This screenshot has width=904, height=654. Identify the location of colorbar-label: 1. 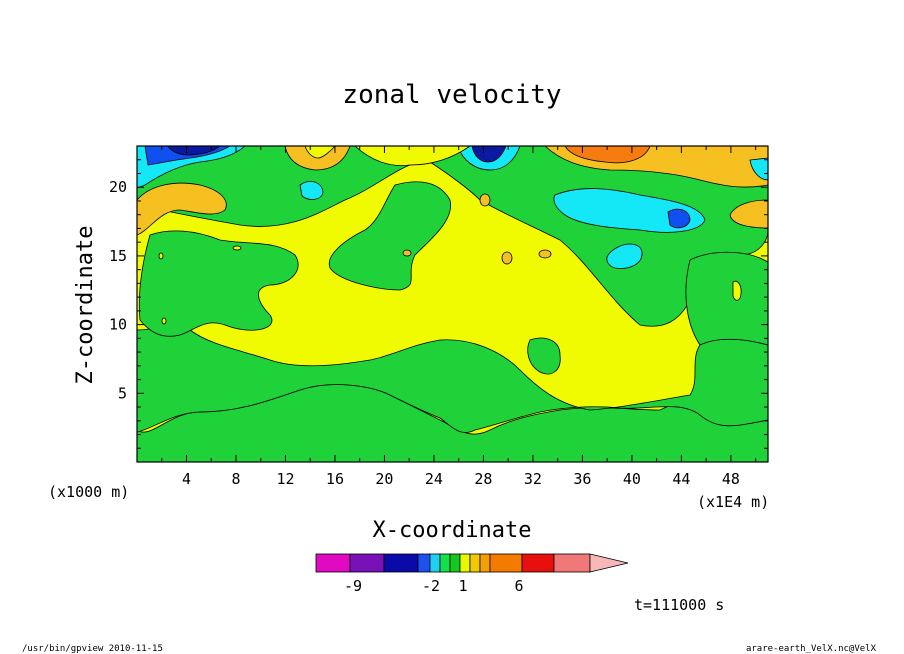
(462, 586).